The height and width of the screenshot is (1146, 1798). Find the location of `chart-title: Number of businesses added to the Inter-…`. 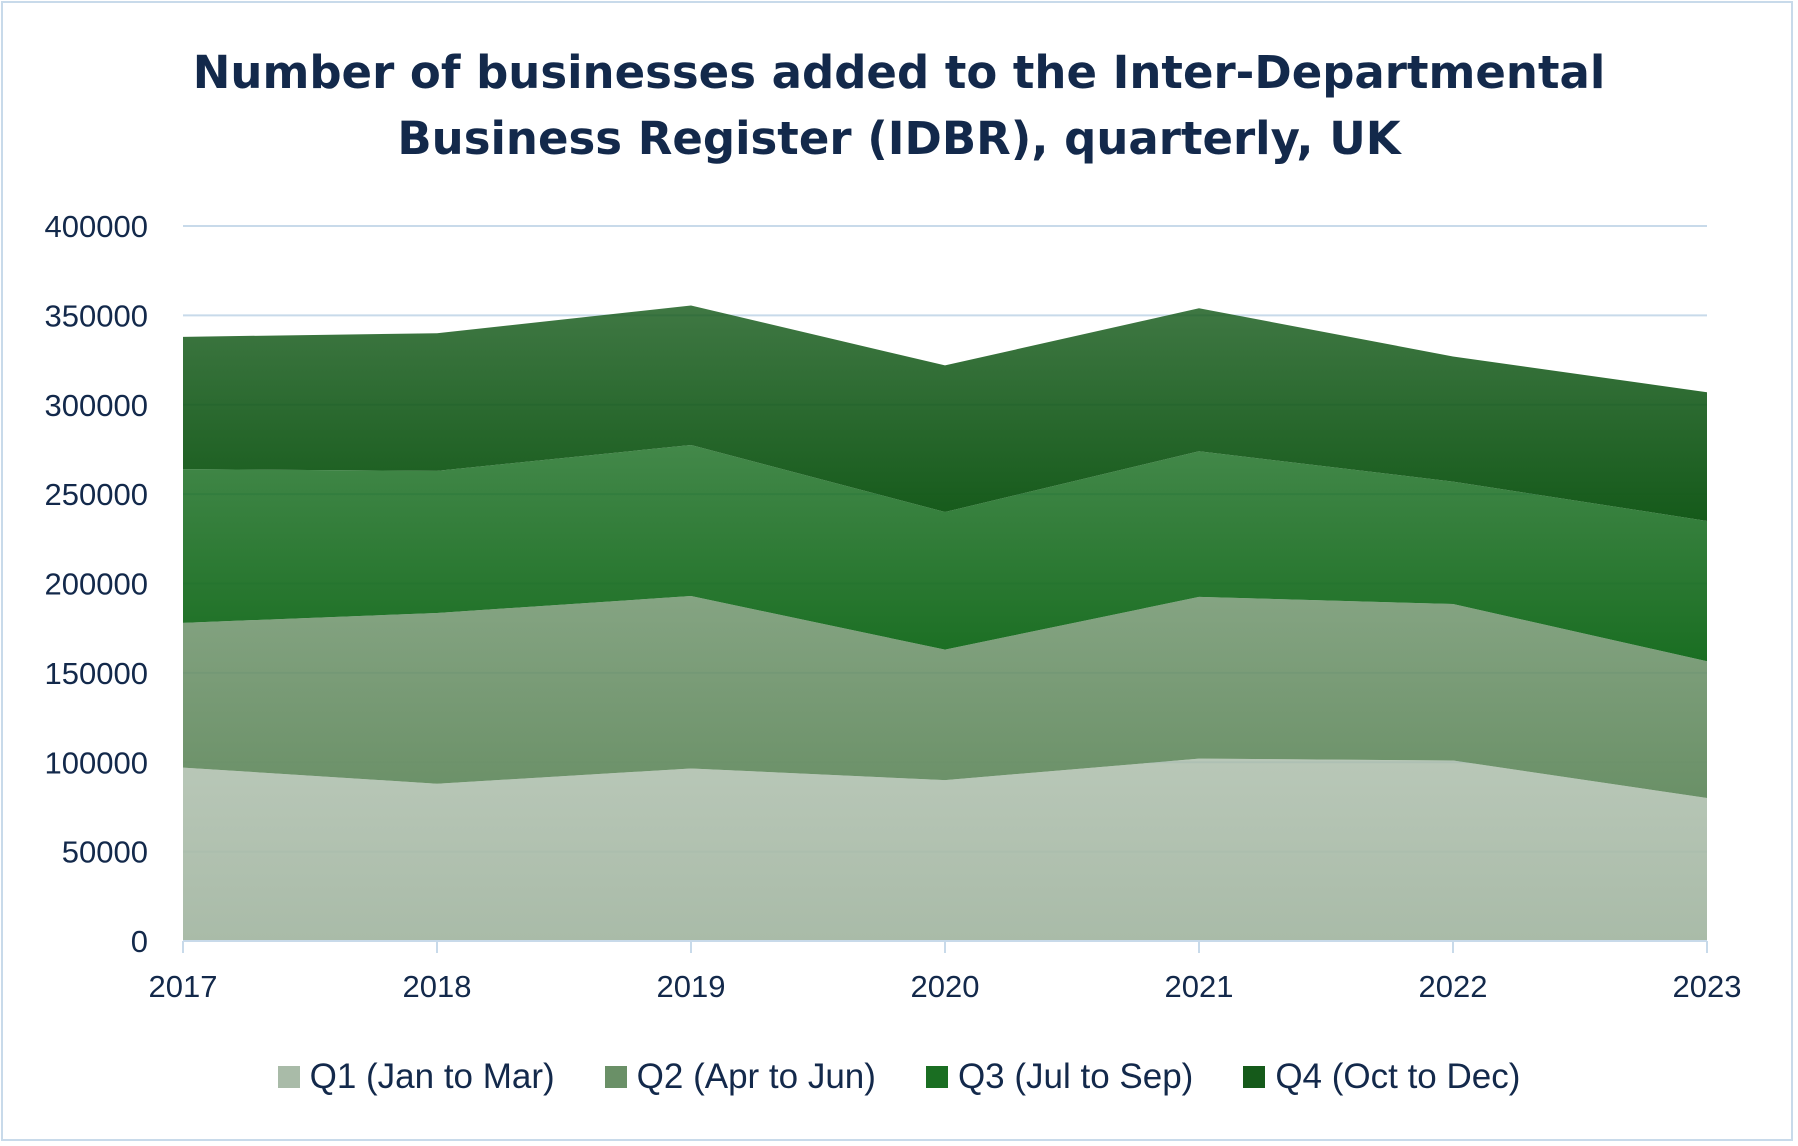

chart-title: Number of businesses added to the Inter-… is located at coordinates (899, 106).